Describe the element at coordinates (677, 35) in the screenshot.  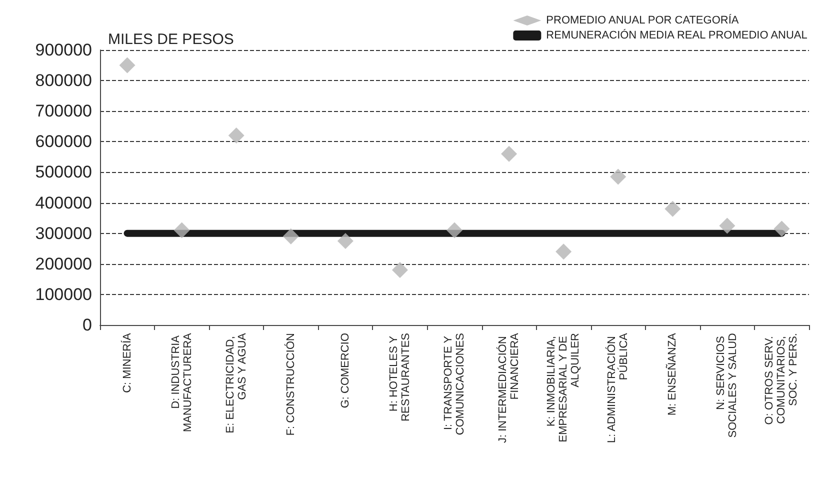
I see `legend-label: REMUNERACIÓN MEDIA REAL PROMEDIO ANUAL` at that location.